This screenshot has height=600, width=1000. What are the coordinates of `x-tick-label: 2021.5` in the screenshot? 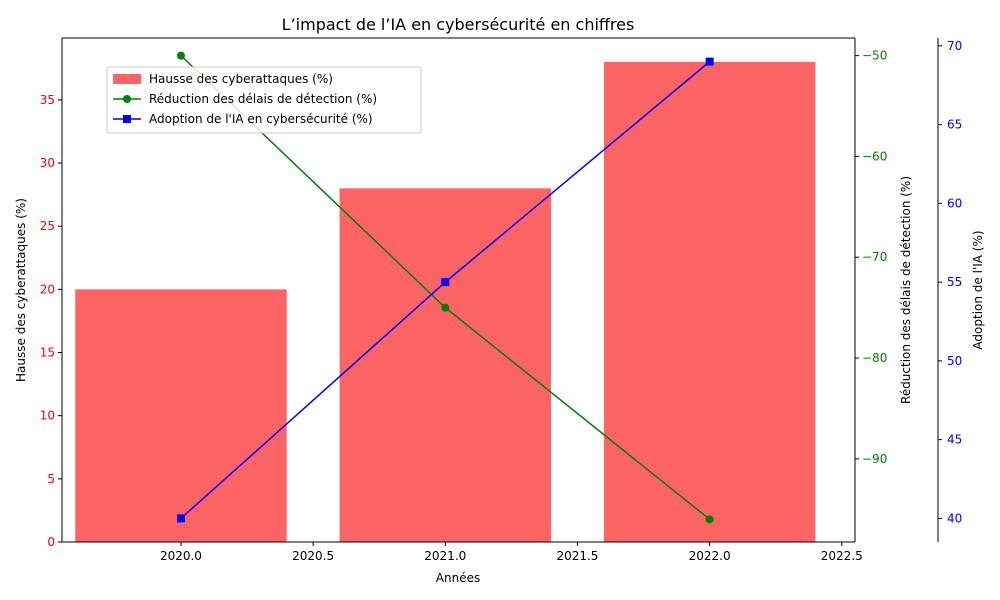 It's located at (577, 556).